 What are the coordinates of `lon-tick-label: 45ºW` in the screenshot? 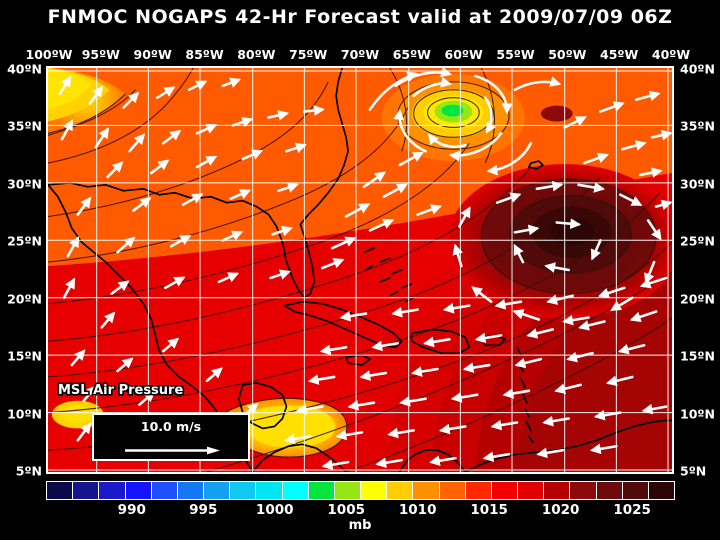 It's located at (619, 54).